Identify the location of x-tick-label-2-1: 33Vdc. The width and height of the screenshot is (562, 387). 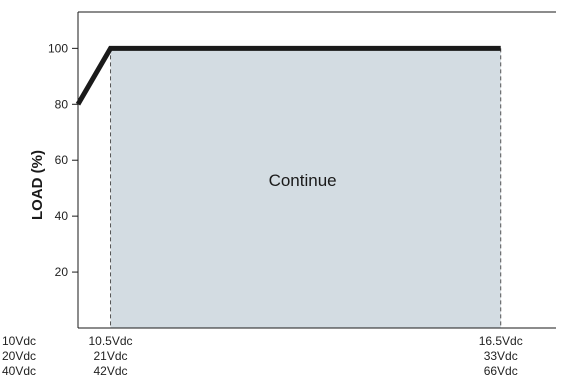
(501, 356).